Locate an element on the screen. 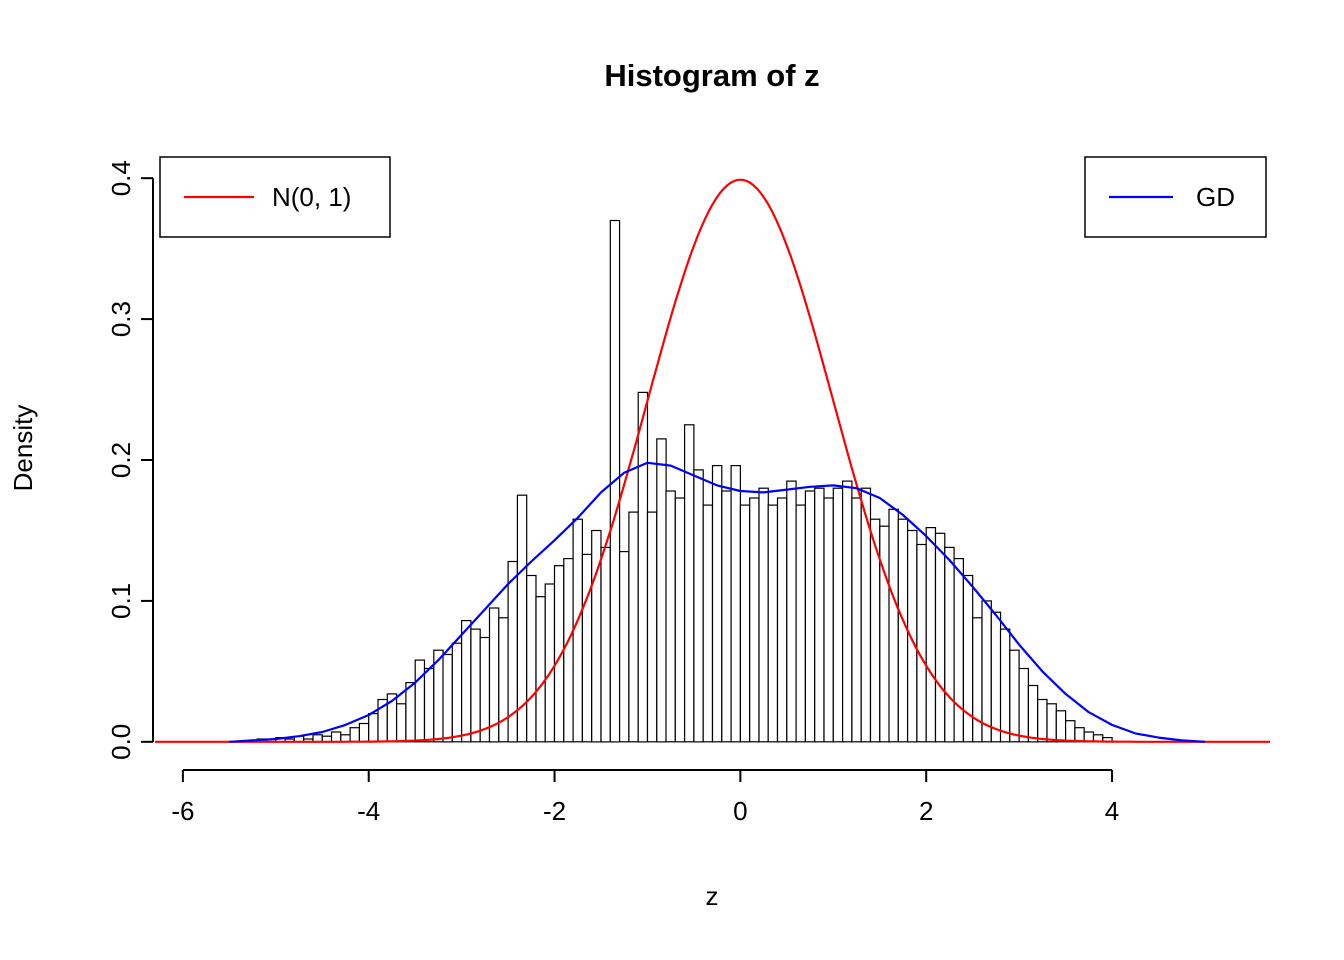  x-tick-label: -4 is located at coordinates (368, 811).